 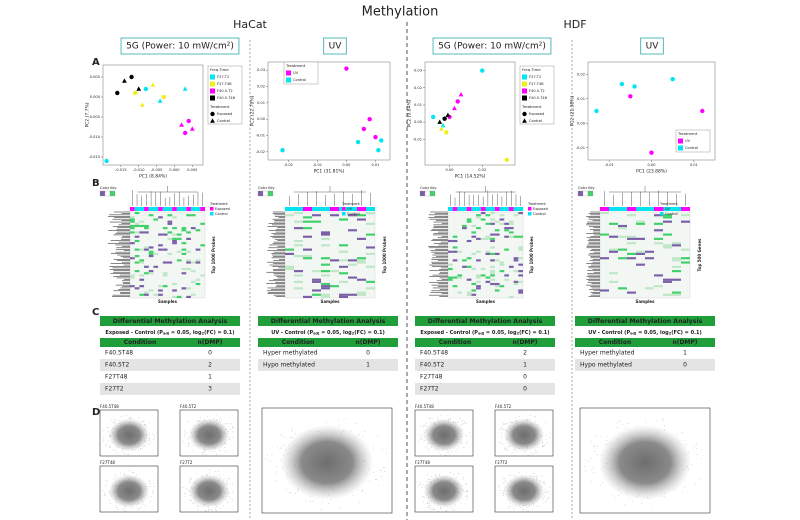 I want to click on x-axis-label: PC1 (31.81%), so click(x=329, y=172).